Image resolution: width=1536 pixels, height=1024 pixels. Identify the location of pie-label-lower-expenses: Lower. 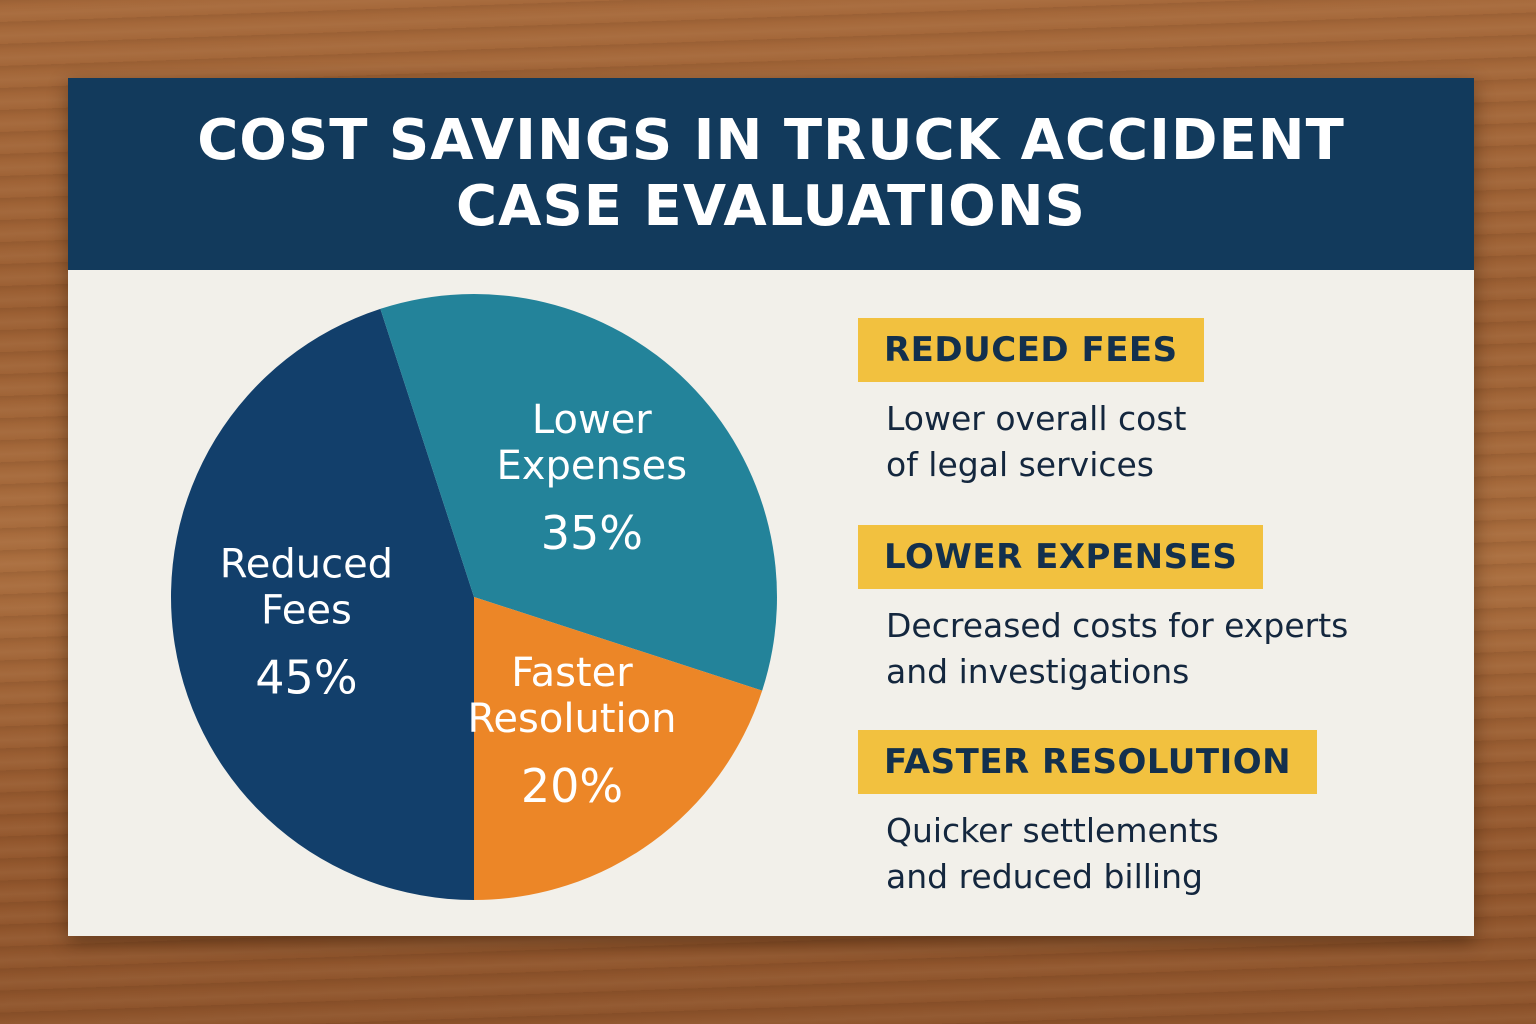
(592, 420).